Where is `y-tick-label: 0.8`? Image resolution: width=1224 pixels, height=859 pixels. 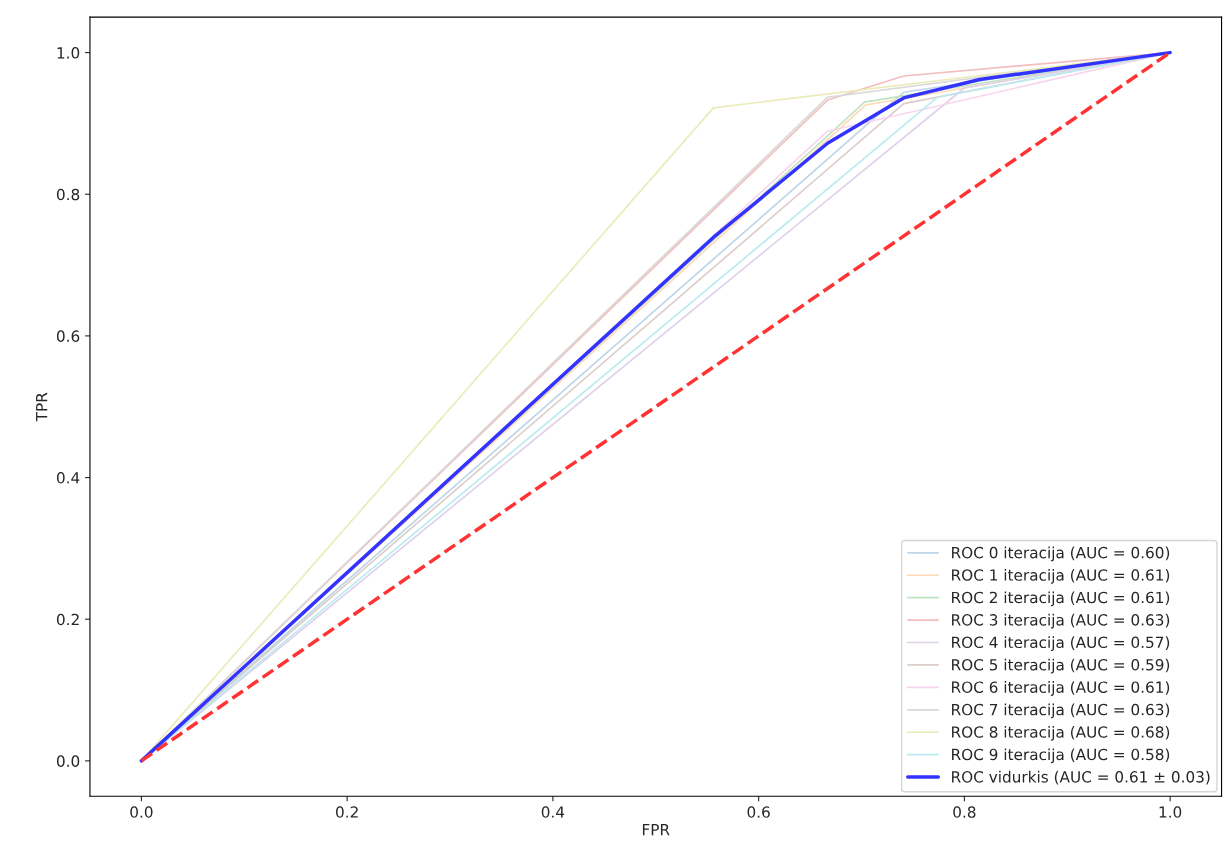 y-tick-label: 0.8 is located at coordinates (68, 194).